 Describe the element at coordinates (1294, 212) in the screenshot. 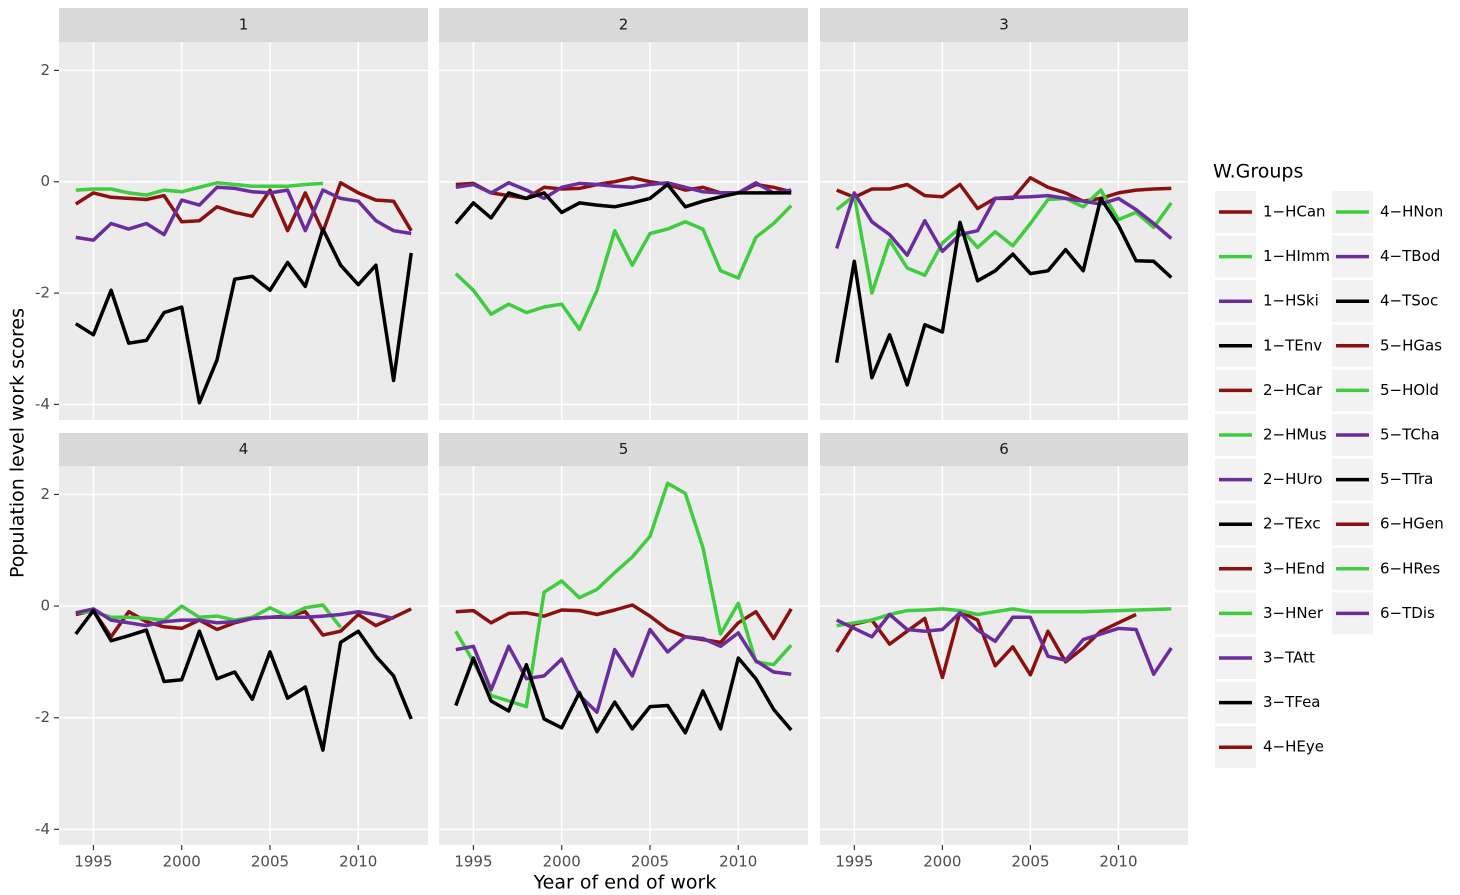

I see `legend-label: 1−HCan` at that location.